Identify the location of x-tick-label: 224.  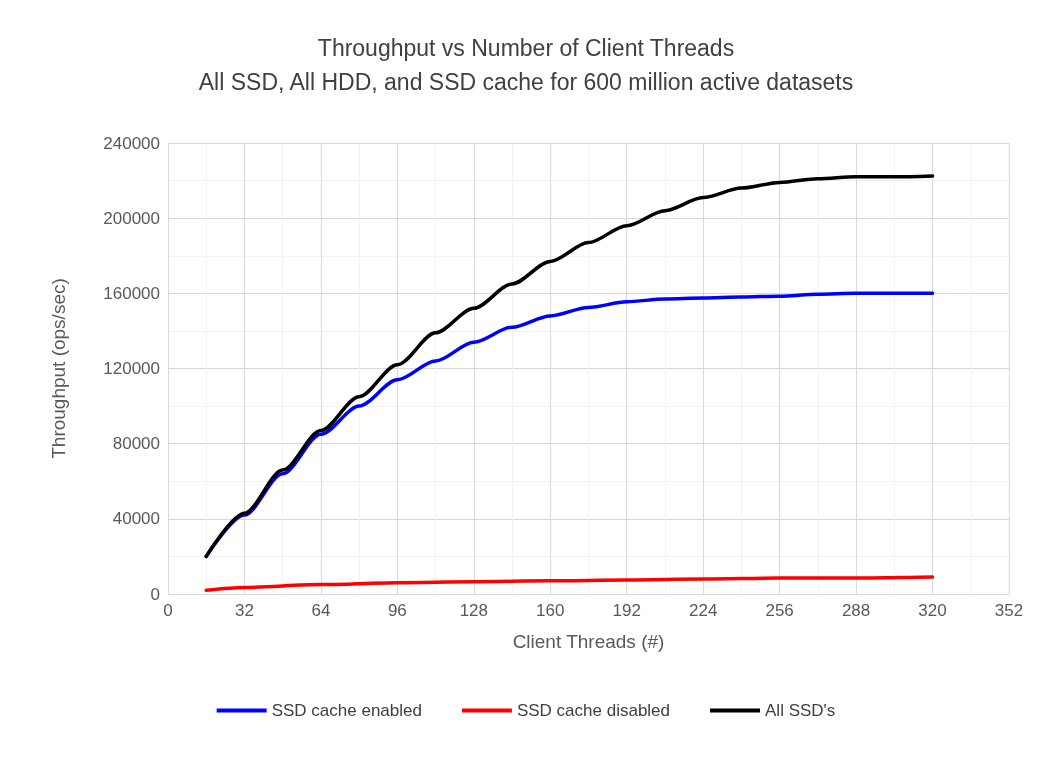
(703, 610).